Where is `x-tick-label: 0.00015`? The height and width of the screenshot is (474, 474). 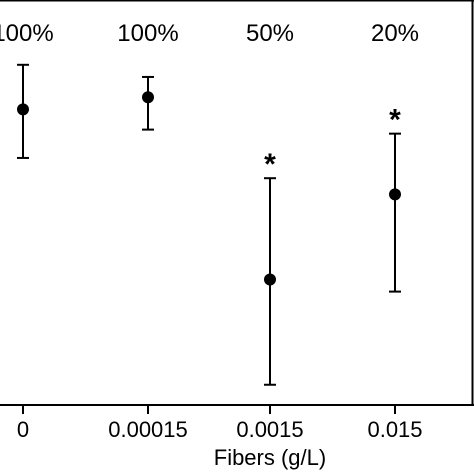
x-tick-label: 0.00015 is located at coordinates (148, 429).